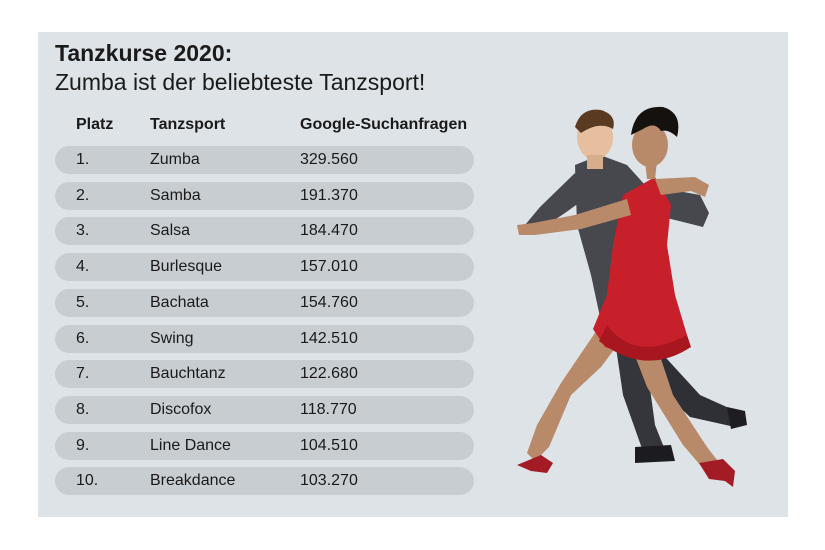 The width and height of the screenshot is (825, 550). What do you see at coordinates (329, 267) in the screenshot?
I see `search-count-cell: 157.010` at bounding box center [329, 267].